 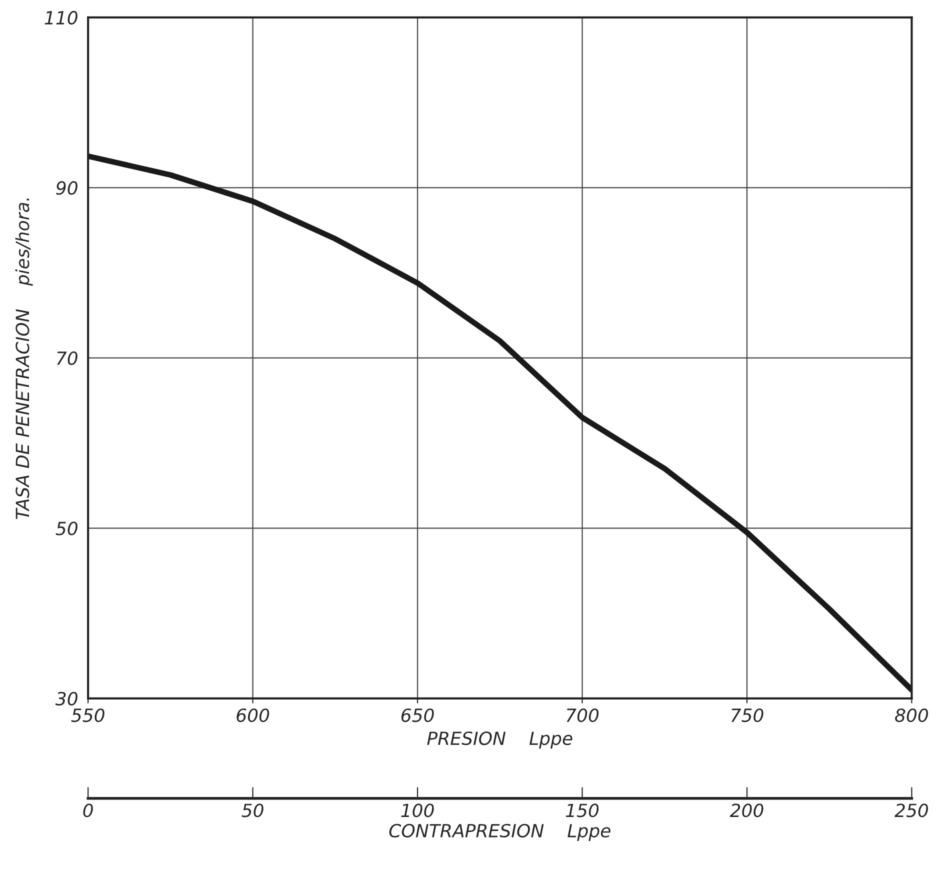 I want to click on x2-axis-title: CONTRAPRESION Lppe, so click(x=499, y=832).